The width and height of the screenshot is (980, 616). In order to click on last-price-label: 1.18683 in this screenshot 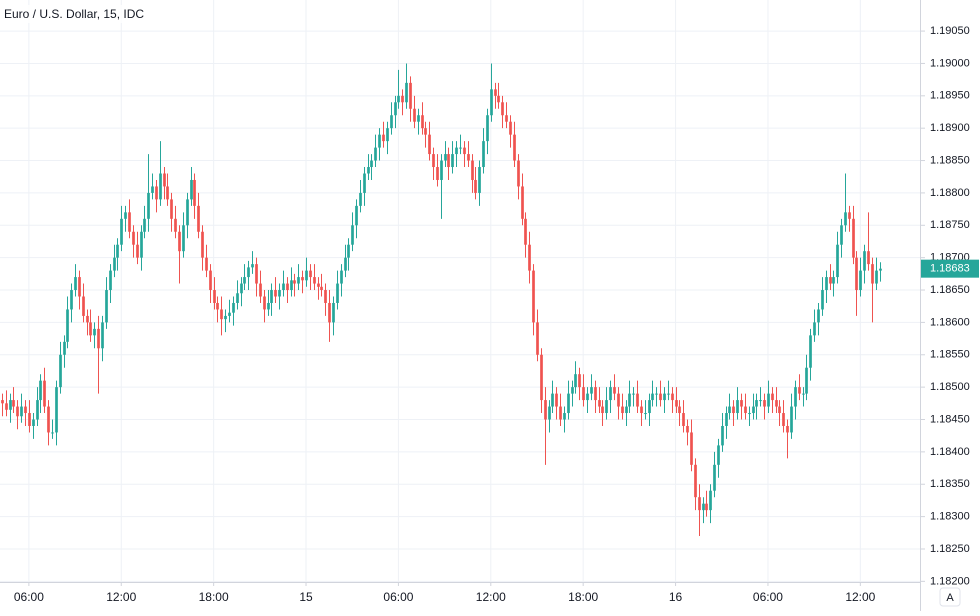, I will do `click(950, 269)`.